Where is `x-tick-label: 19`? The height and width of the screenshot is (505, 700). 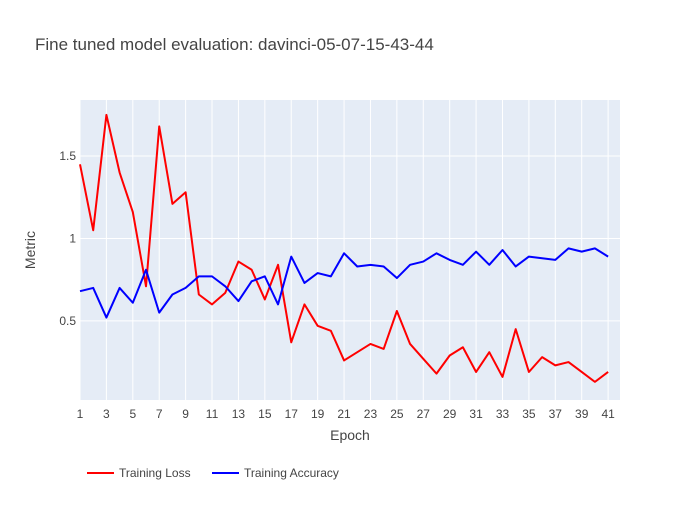 x-tick-label: 19 is located at coordinates (318, 414).